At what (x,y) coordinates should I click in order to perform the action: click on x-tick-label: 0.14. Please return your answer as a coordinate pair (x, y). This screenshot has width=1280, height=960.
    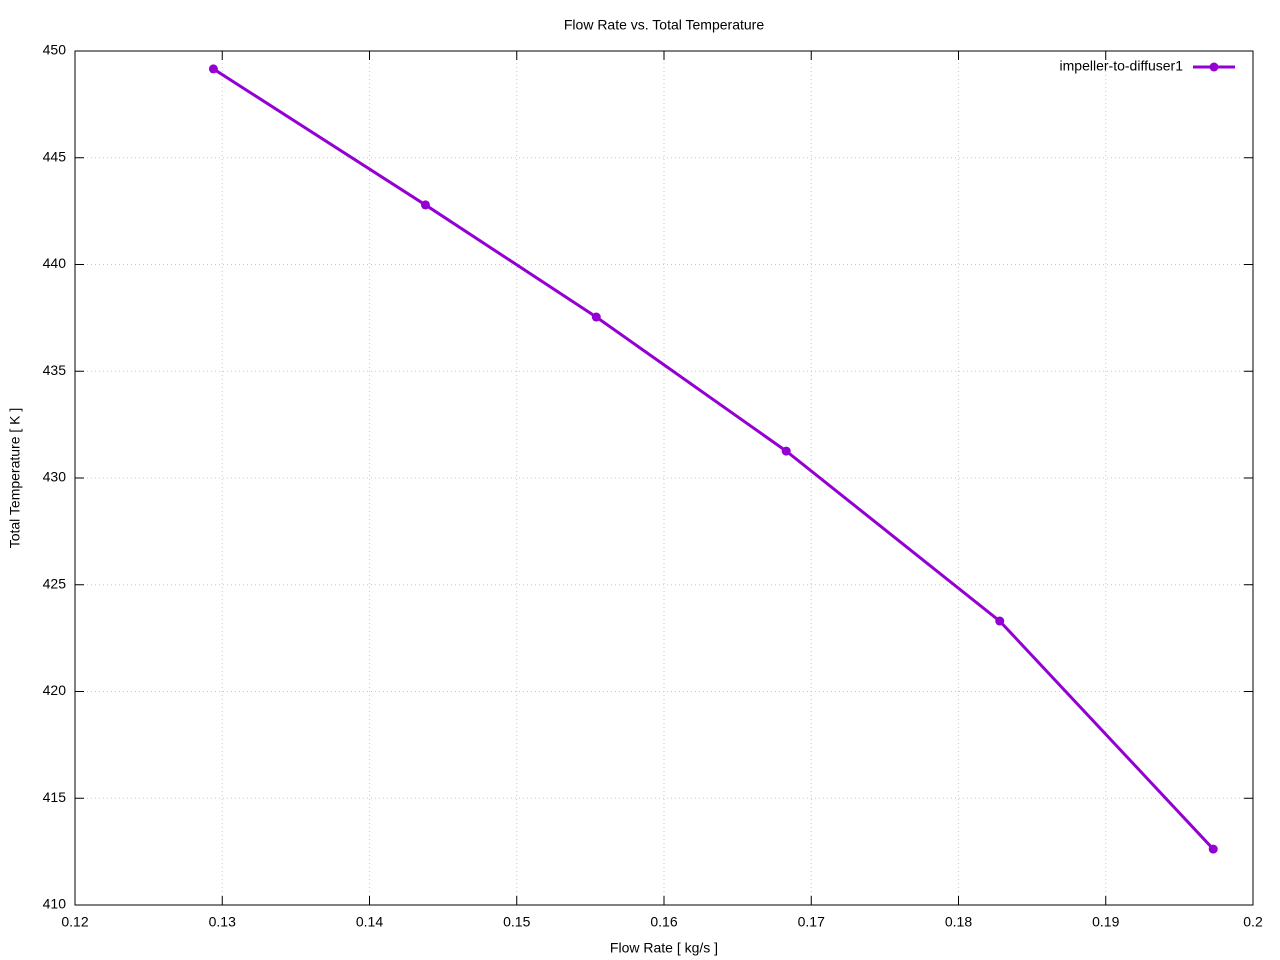
    Looking at the image, I should click on (369, 922).